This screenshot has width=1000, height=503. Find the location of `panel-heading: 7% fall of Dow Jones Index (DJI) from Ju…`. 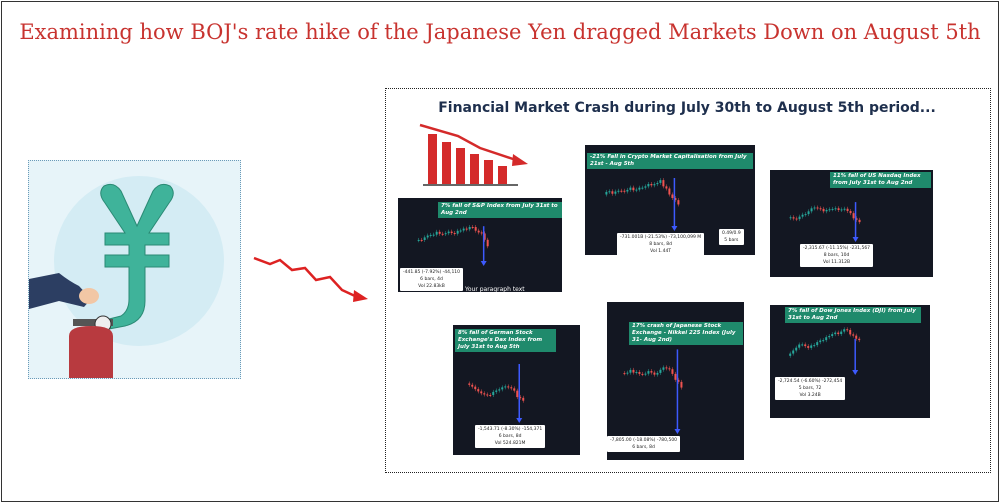

panel-heading: 7% fall of Dow Jones Index (DJI) from Ju… is located at coordinates (853, 315).